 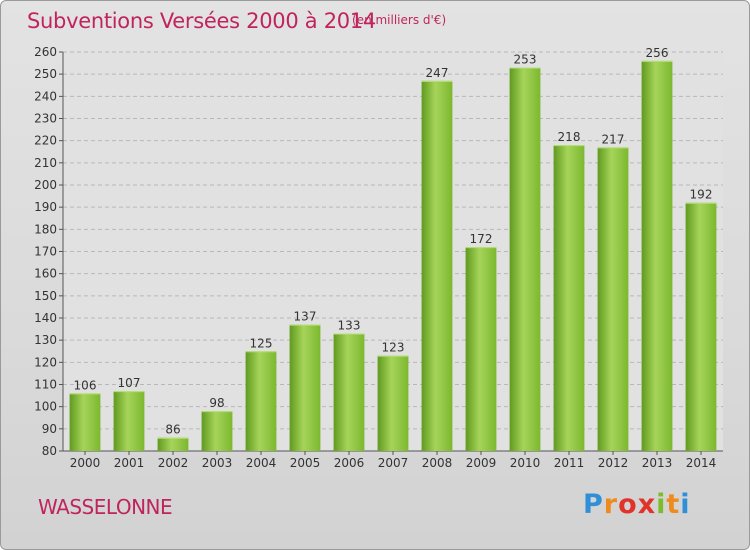 What do you see at coordinates (628, 504) in the screenshot?
I see `logo-letter: o` at bounding box center [628, 504].